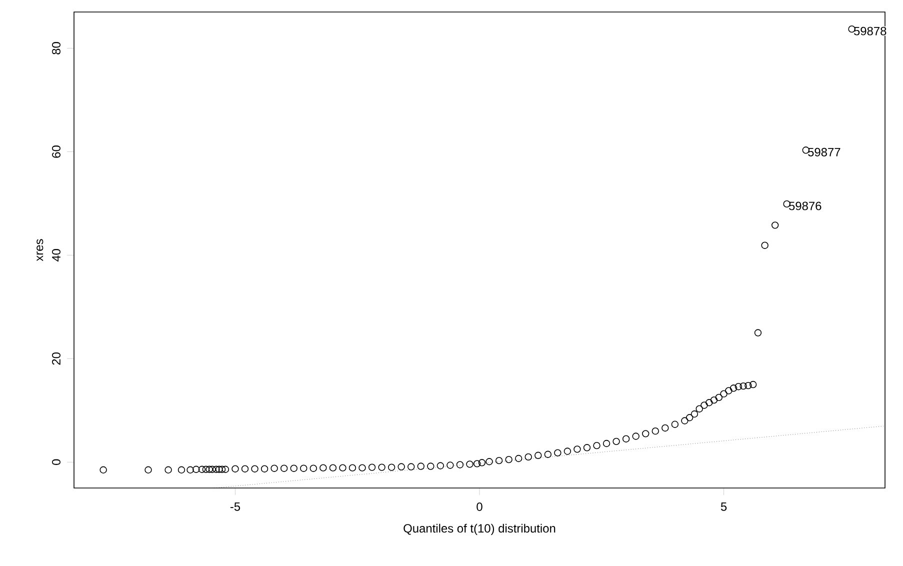  What do you see at coordinates (479, 506) in the screenshot?
I see `x-tick-label: 0` at bounding box center [479, 506].